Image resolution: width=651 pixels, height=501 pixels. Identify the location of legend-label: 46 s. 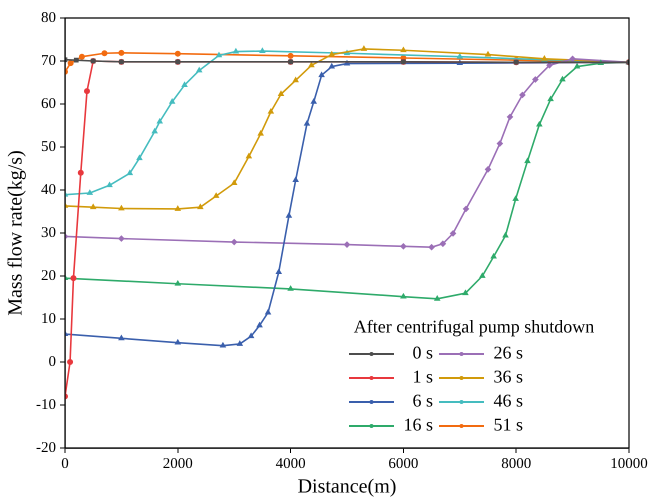
(508, 400).